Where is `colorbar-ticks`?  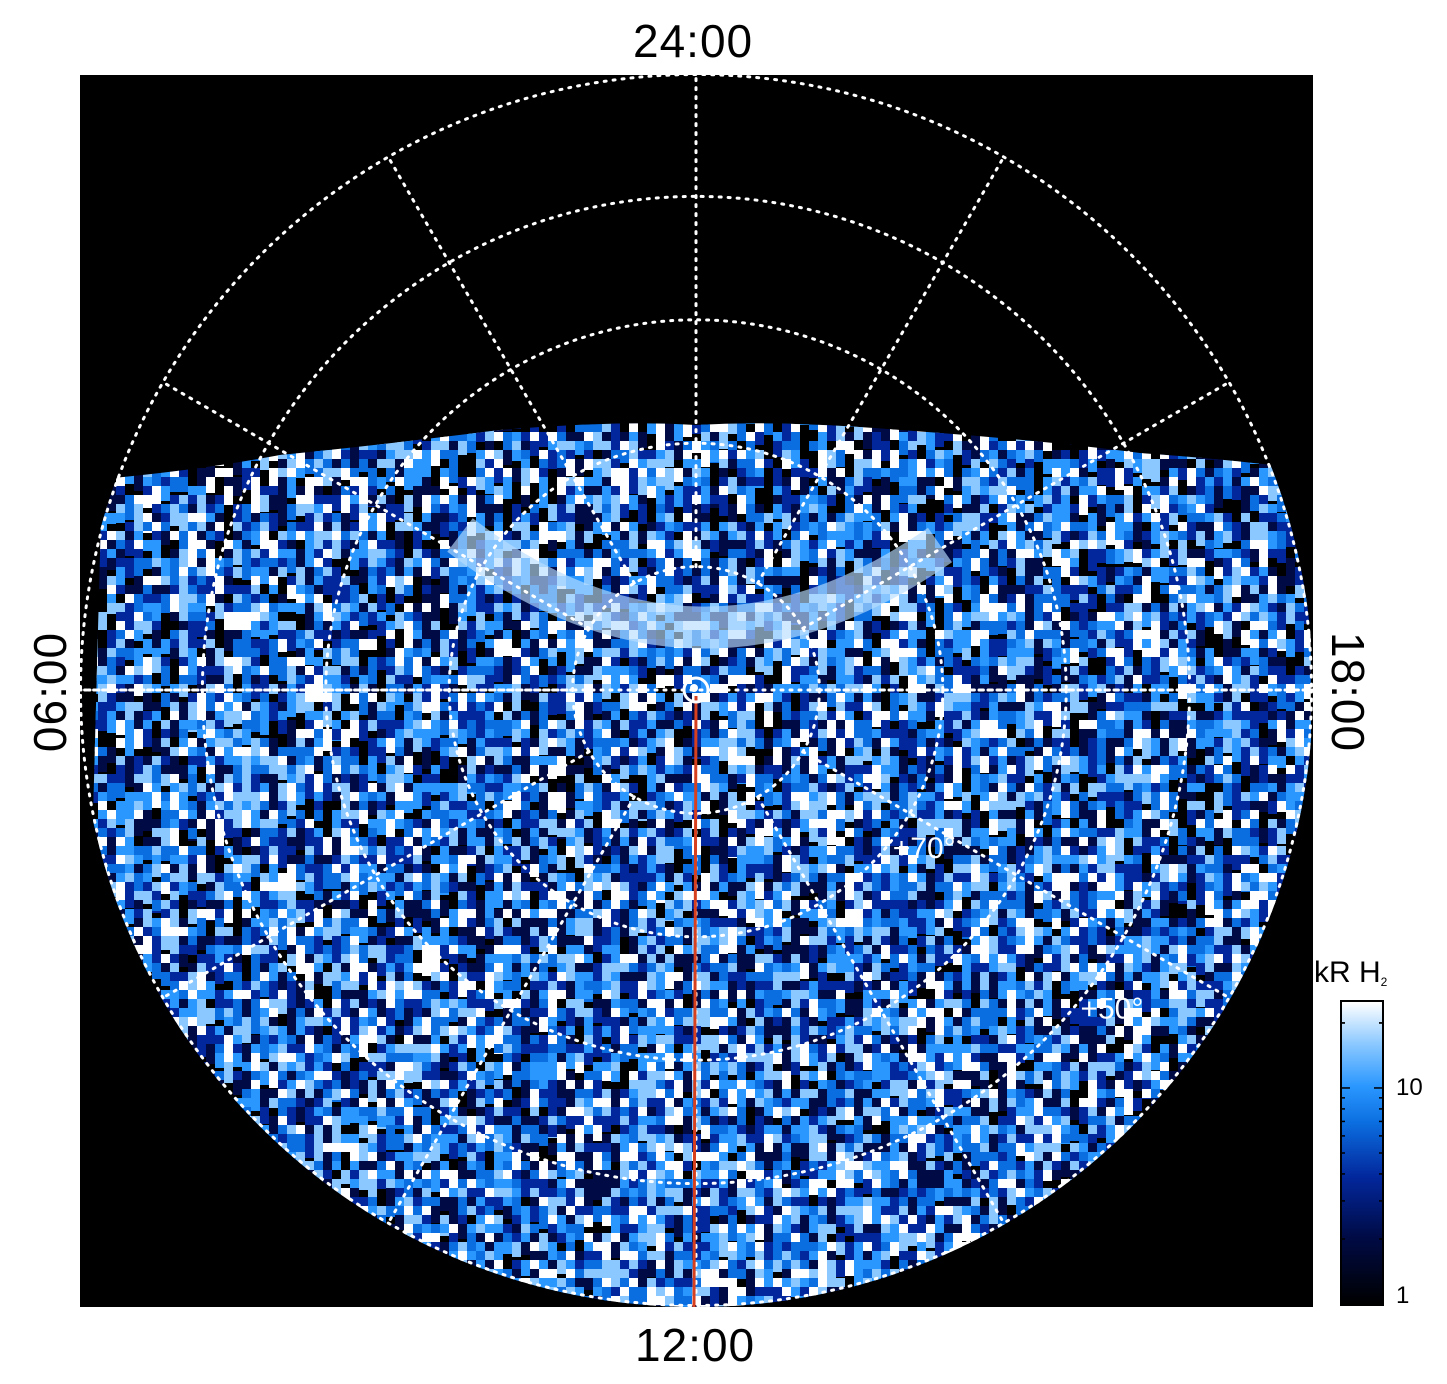
colorbar-ticks is located at coordinates (1362, 1163).